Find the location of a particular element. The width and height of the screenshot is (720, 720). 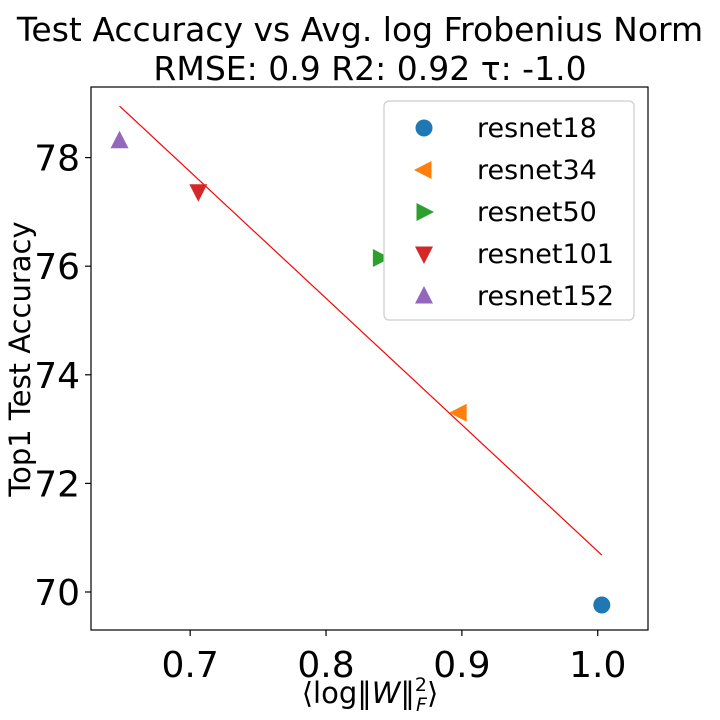

legend-item-resnet18: resnet18 is located at coordinates (506, 128).